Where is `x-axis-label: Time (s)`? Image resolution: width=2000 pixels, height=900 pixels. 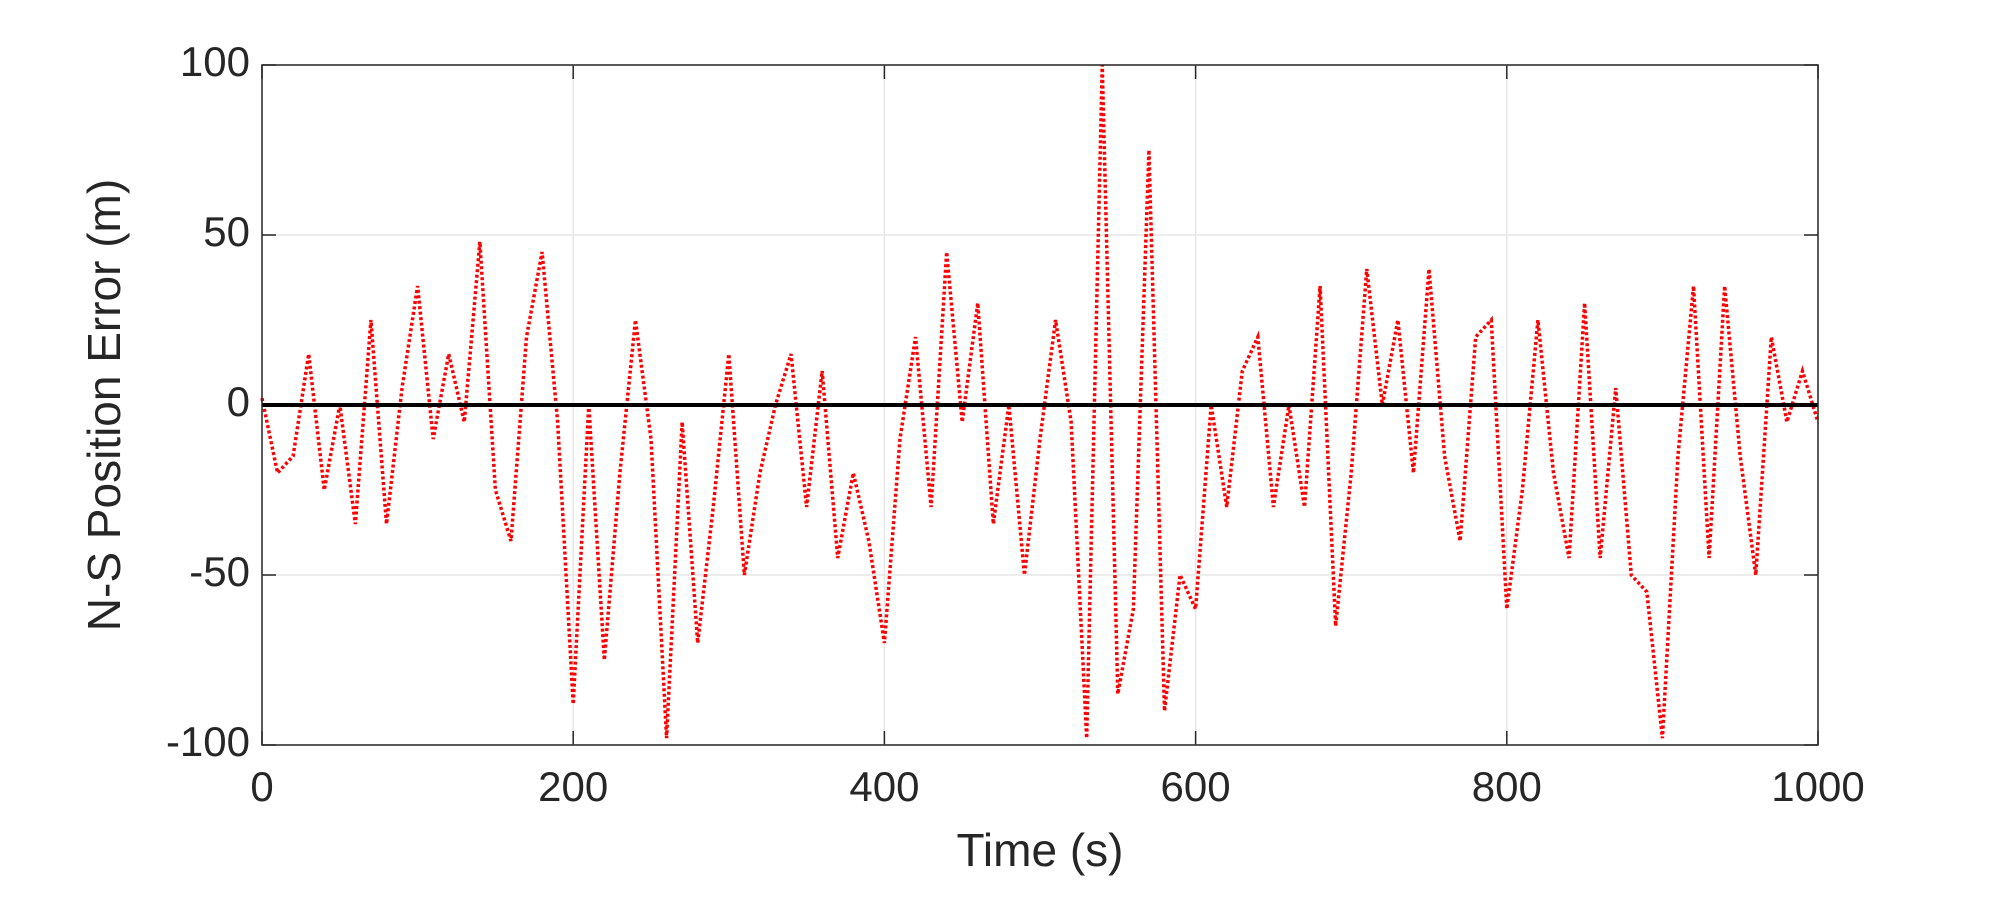 x-axis-label: Time (s) is located at coordinates (1040, 850).